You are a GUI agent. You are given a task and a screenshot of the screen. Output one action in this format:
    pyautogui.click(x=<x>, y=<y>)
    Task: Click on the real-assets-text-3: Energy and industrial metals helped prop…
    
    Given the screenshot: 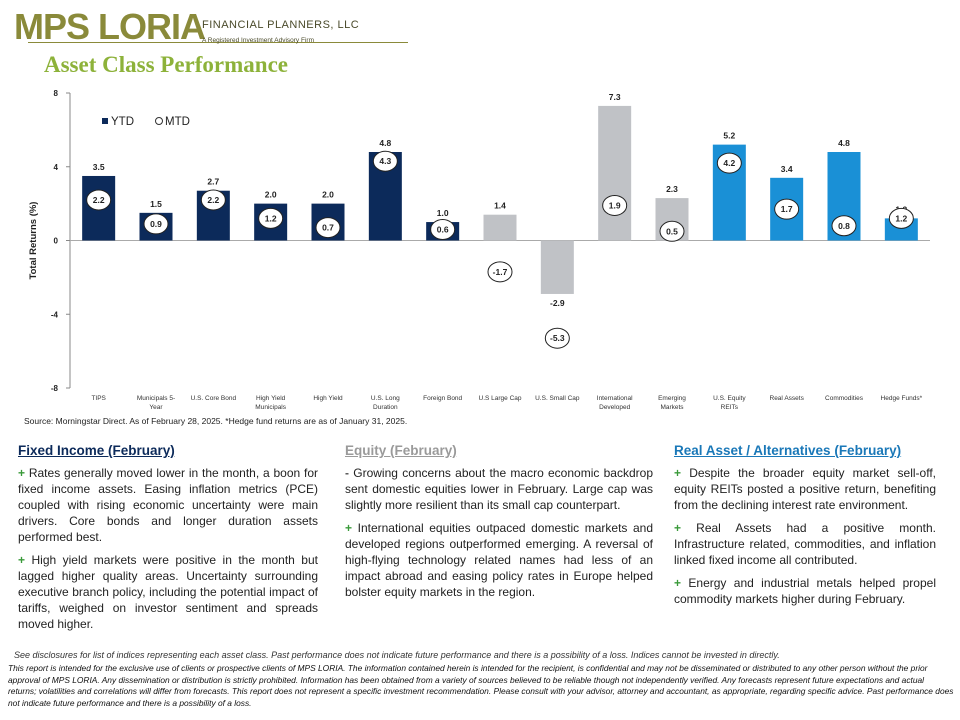 What is the action you would take?
    pyautogui.click(x=805, y=591)
    